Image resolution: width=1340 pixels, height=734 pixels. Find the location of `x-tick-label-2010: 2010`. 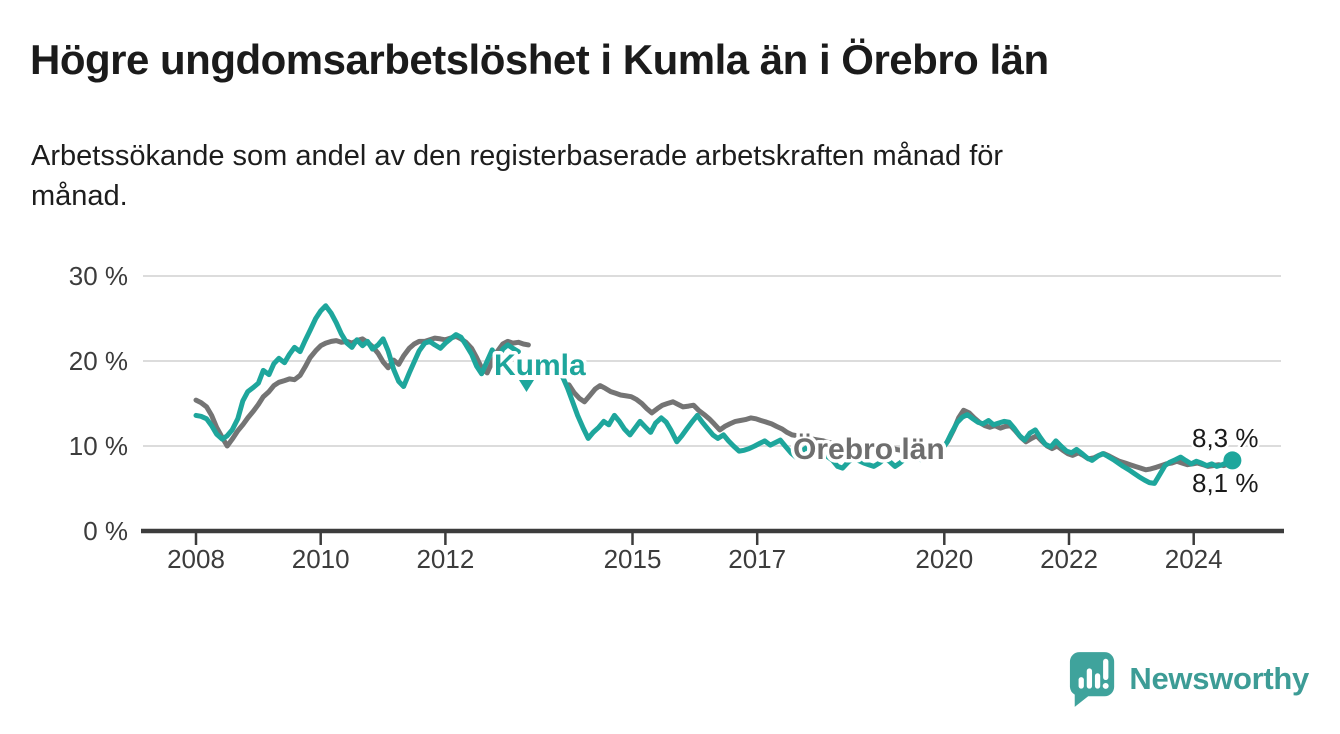

x-tick-label-2010: 2010 is located at coordinates (321, 559).